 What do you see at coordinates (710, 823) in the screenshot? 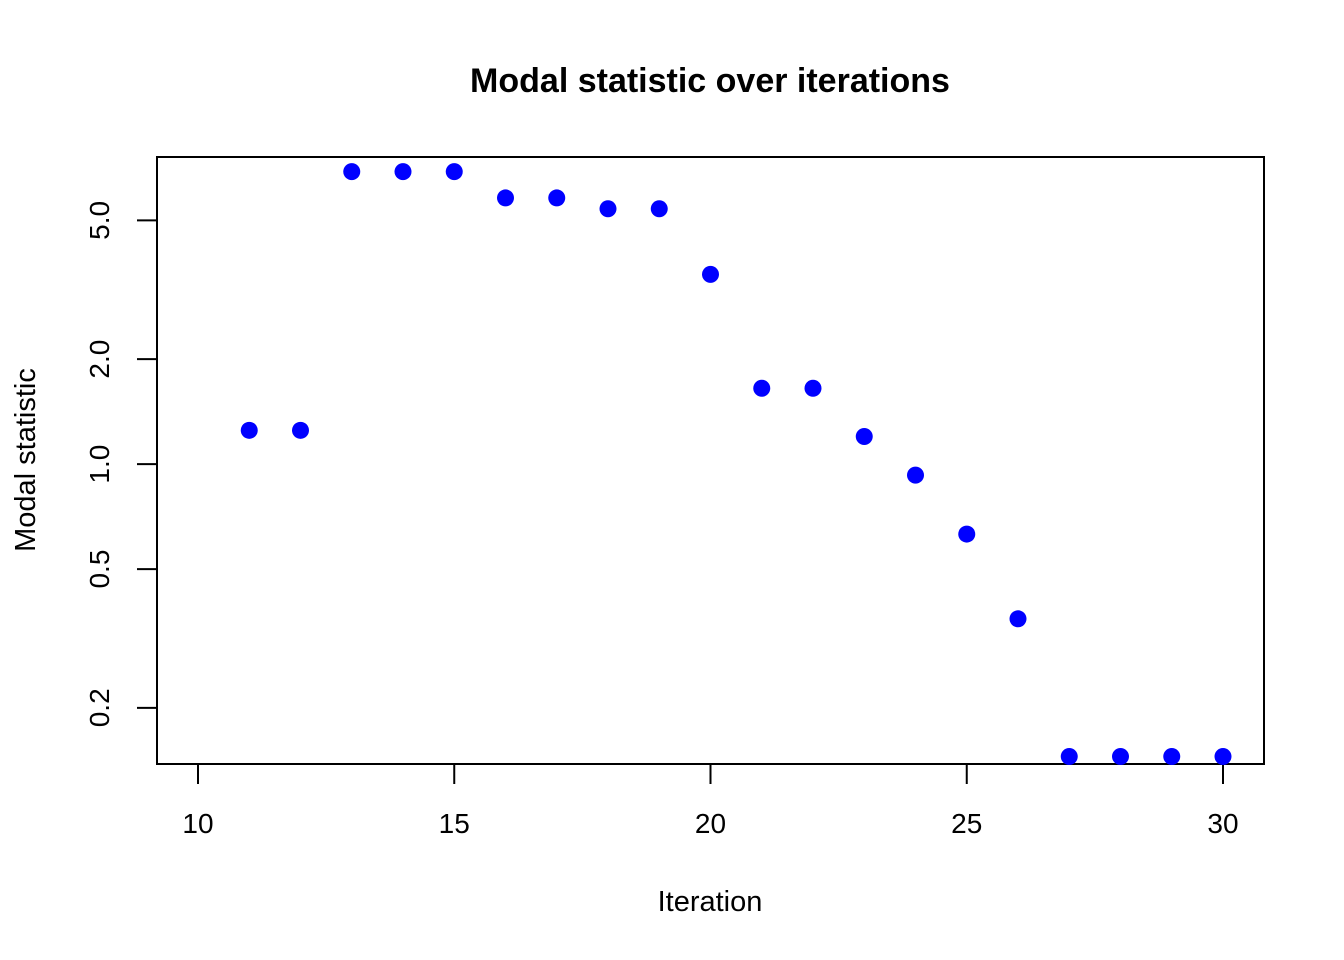
I see `x-tick-label: 20` at bounding box center [710, 823].